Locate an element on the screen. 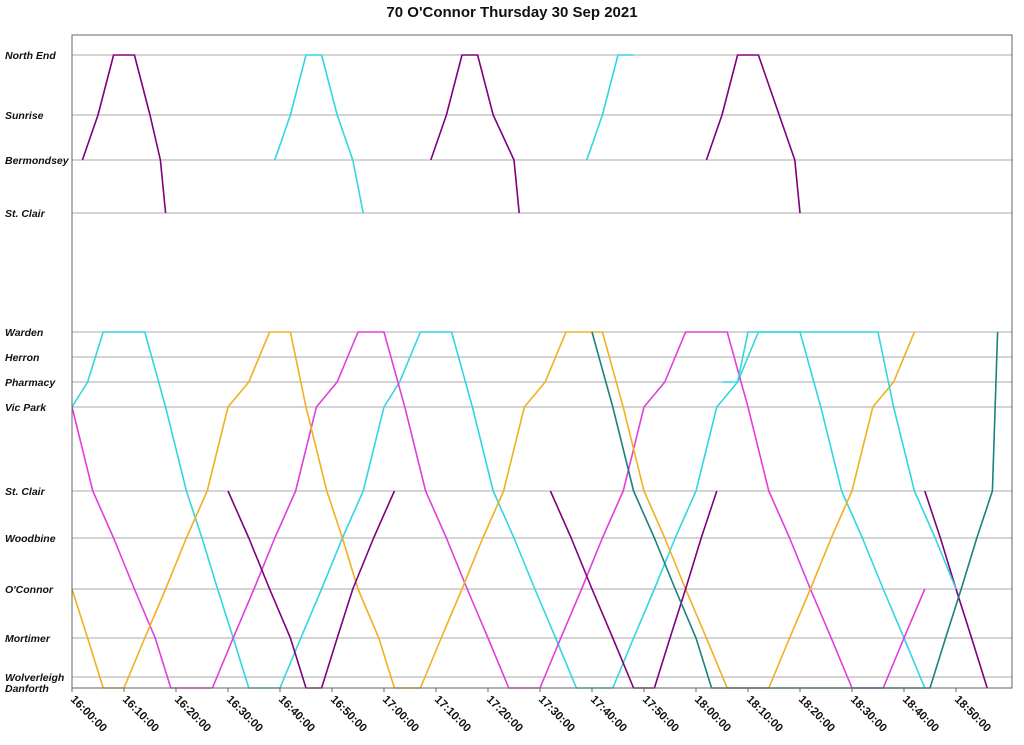 The width and height of the screenshot is (1024, 745). x-tick-label-7: 17:10:00 is located at coordinates (452, 714).